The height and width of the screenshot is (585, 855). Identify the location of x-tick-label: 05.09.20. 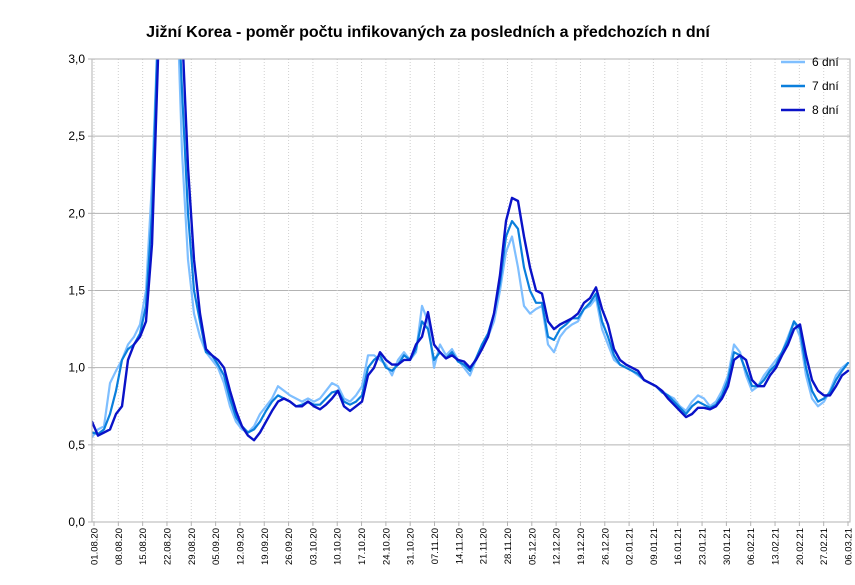
(216, 546).